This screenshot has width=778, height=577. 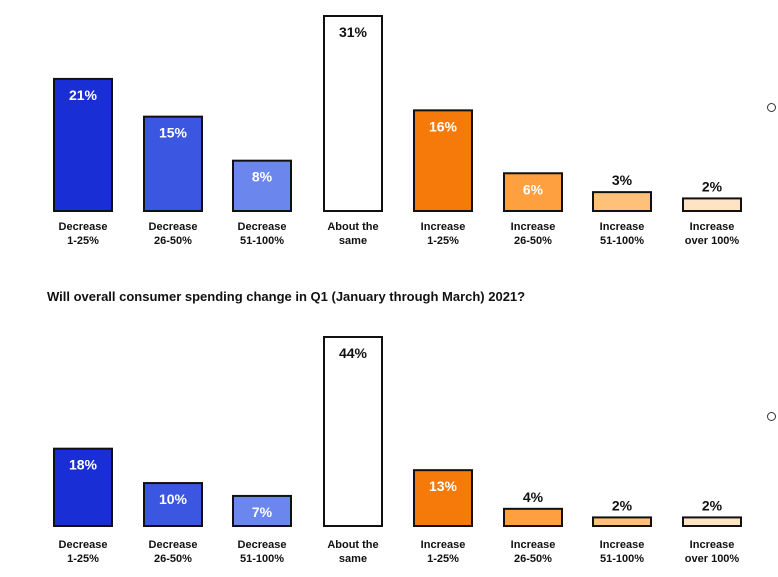 What do you see at coordinates (83, 95) in the screenshot?
I see `data-label: 21%` at bounding box center [83, 95].